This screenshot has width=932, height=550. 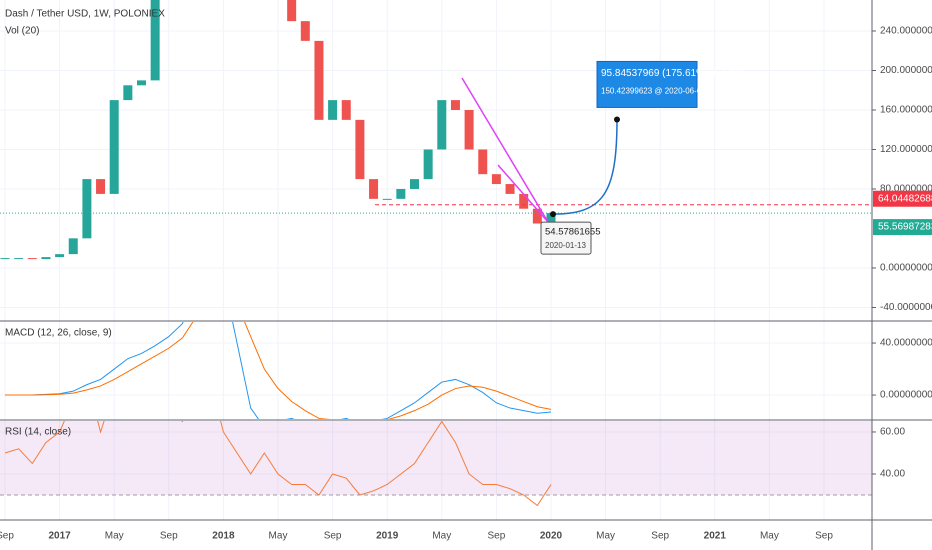 What do you see at coordinates (906, 31) in the screenshot?
I see `y-tick-label: 240.00000000` at bounding box center [906, 31].